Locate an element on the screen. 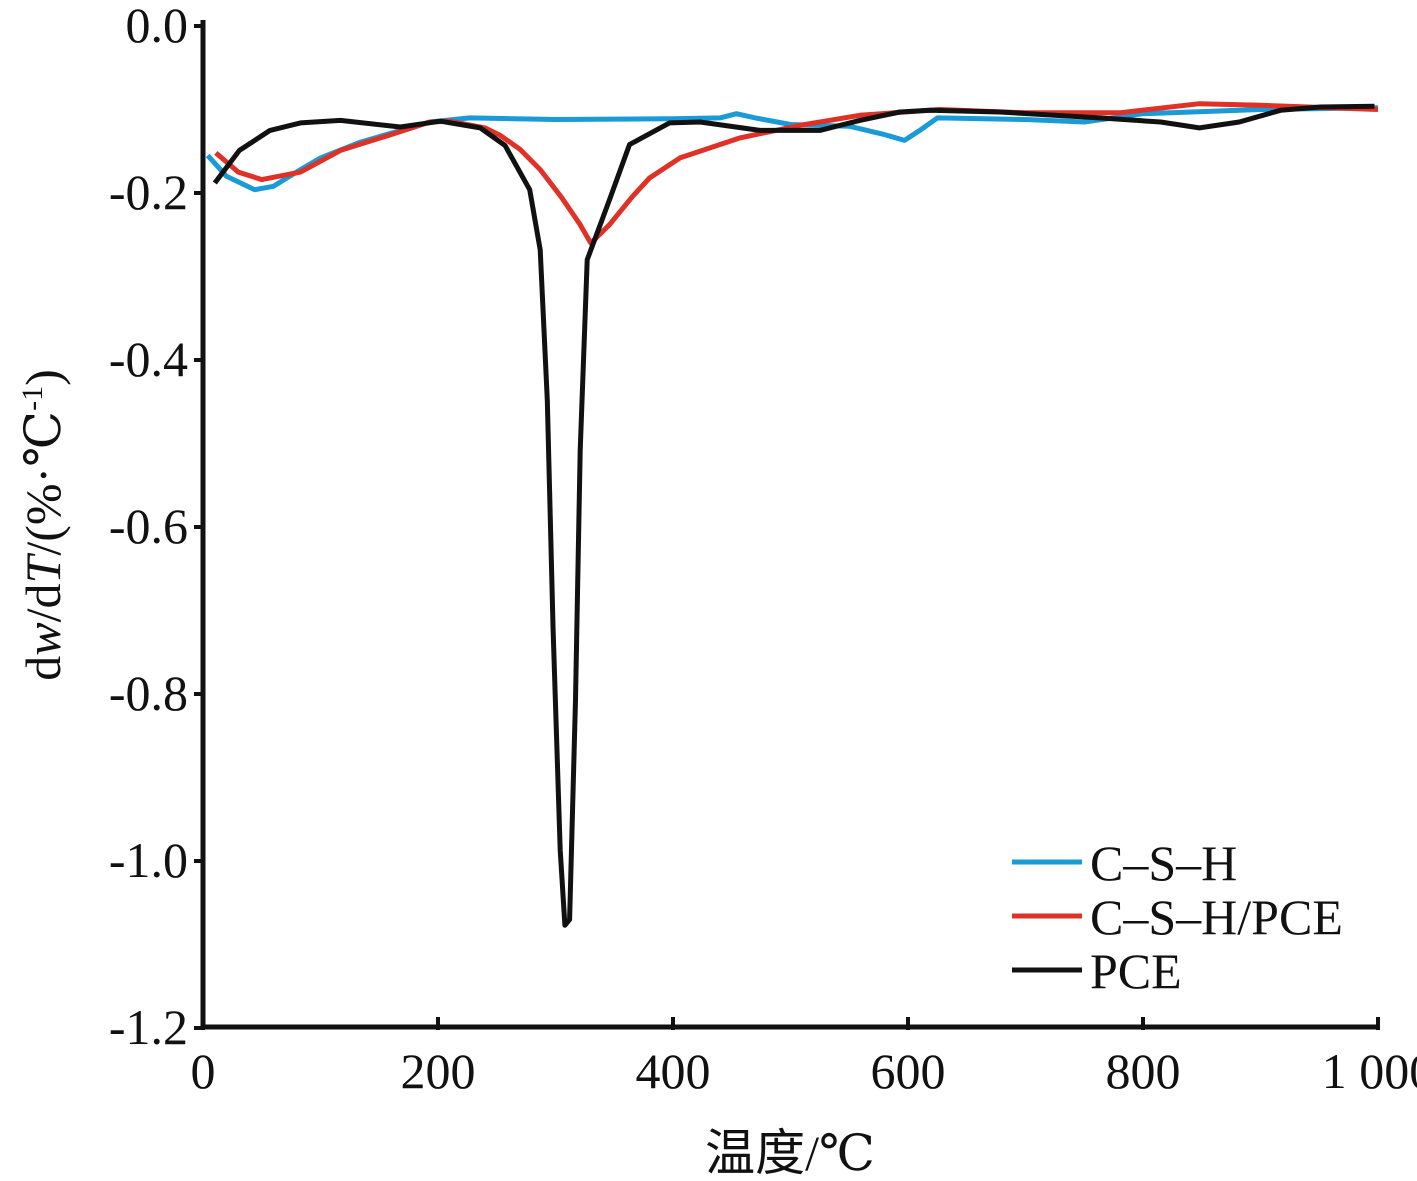 The height and width of the screenshot is (1181, 1417). x-tick-label: 600 is located at coordinates (908, 1071).